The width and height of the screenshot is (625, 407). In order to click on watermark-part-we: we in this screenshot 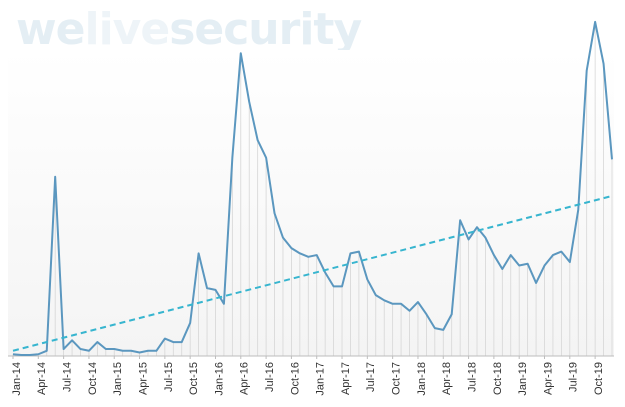, I will do `click(50, 29)`.